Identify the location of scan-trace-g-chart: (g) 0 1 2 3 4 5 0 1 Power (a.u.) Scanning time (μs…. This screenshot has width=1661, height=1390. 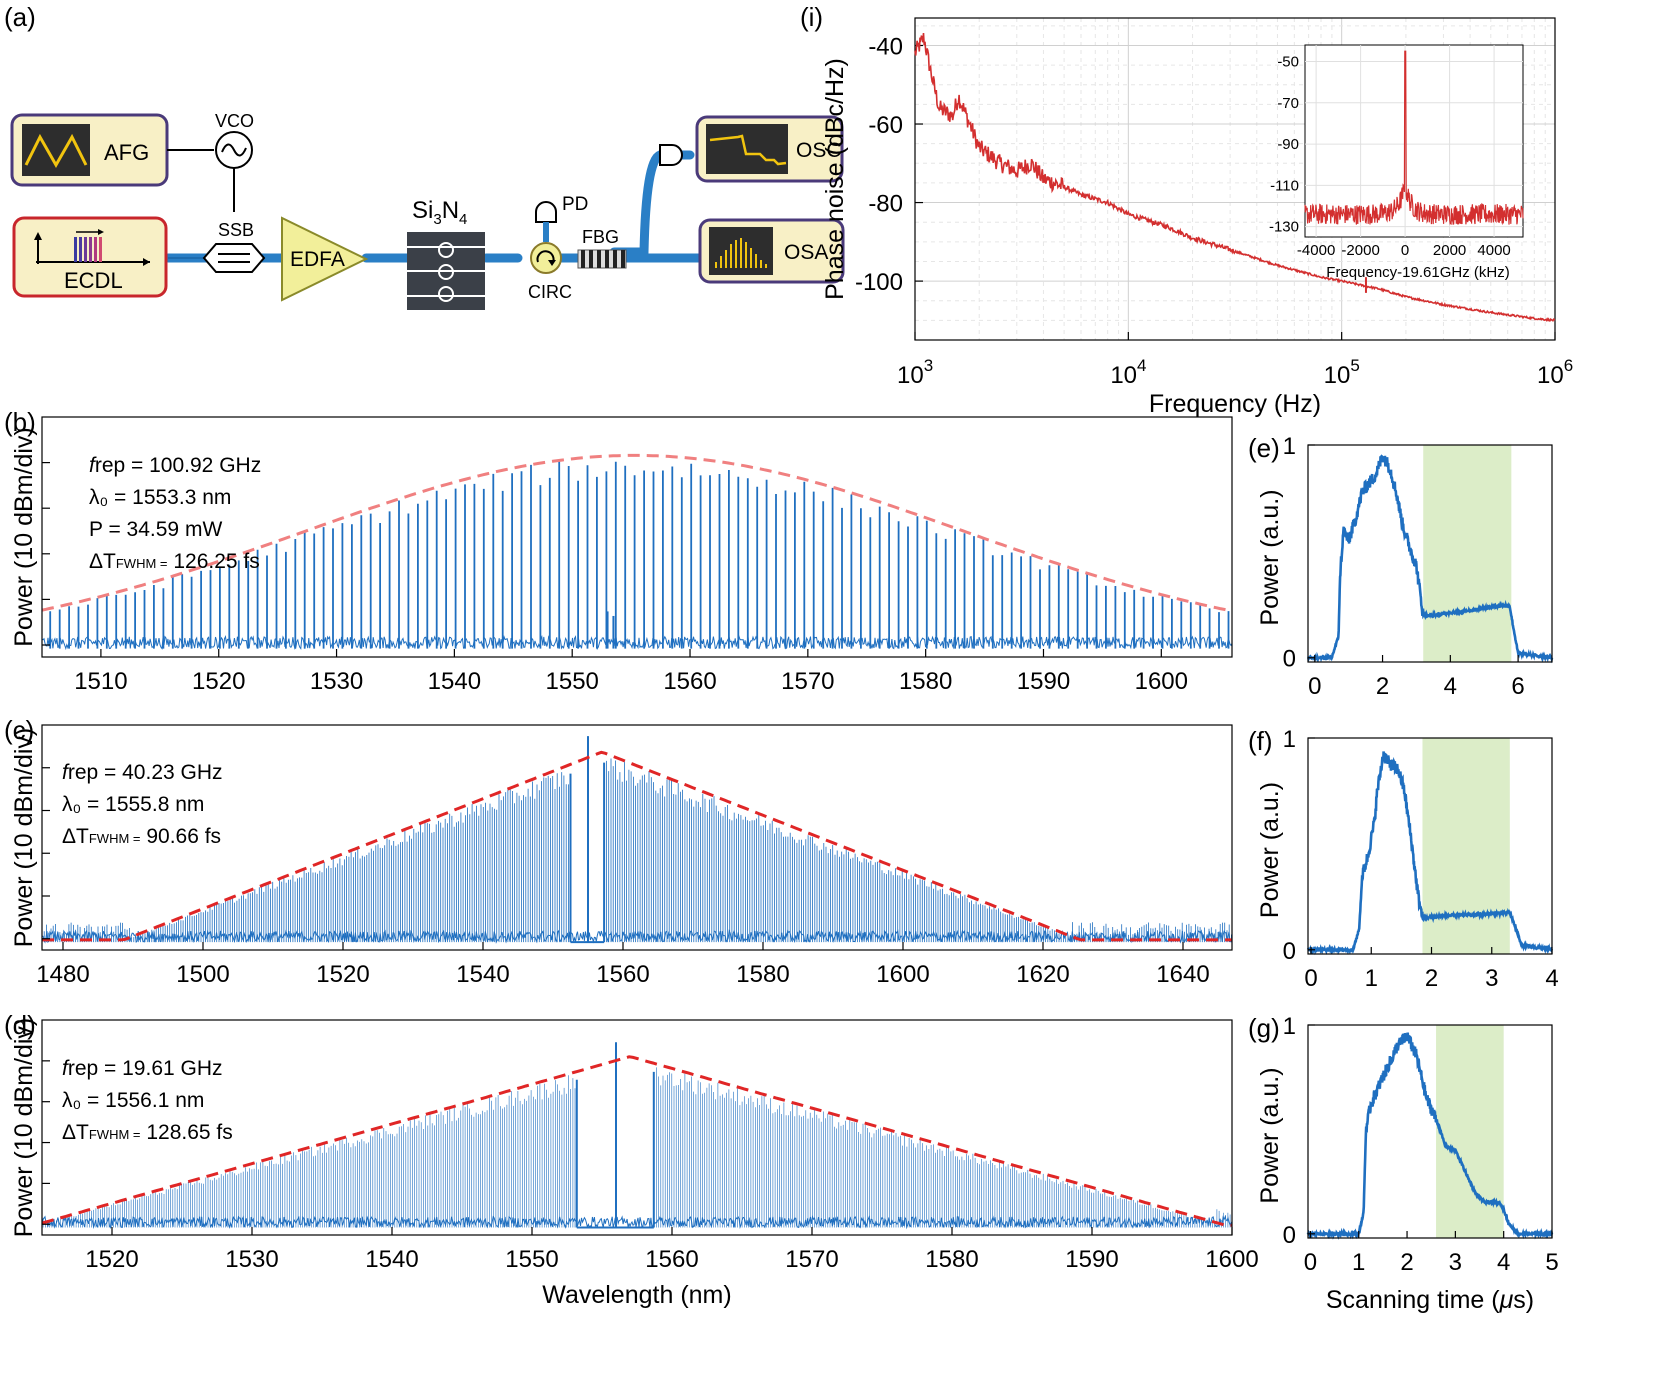
(1403, 1163).